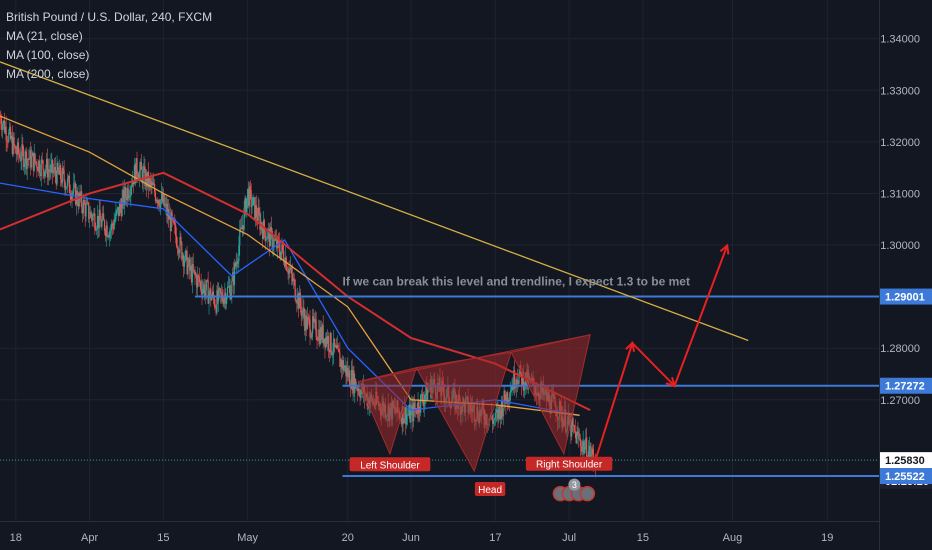  I want to click on legend-ma-100: MA (100, close), so click(48, 55).